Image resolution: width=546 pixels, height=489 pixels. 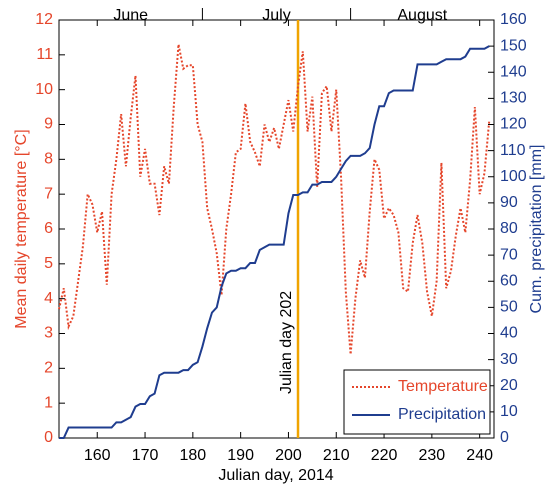 I want to click on y-axis-label: Mean daily temperature [°C], so click(x=21, y=228).